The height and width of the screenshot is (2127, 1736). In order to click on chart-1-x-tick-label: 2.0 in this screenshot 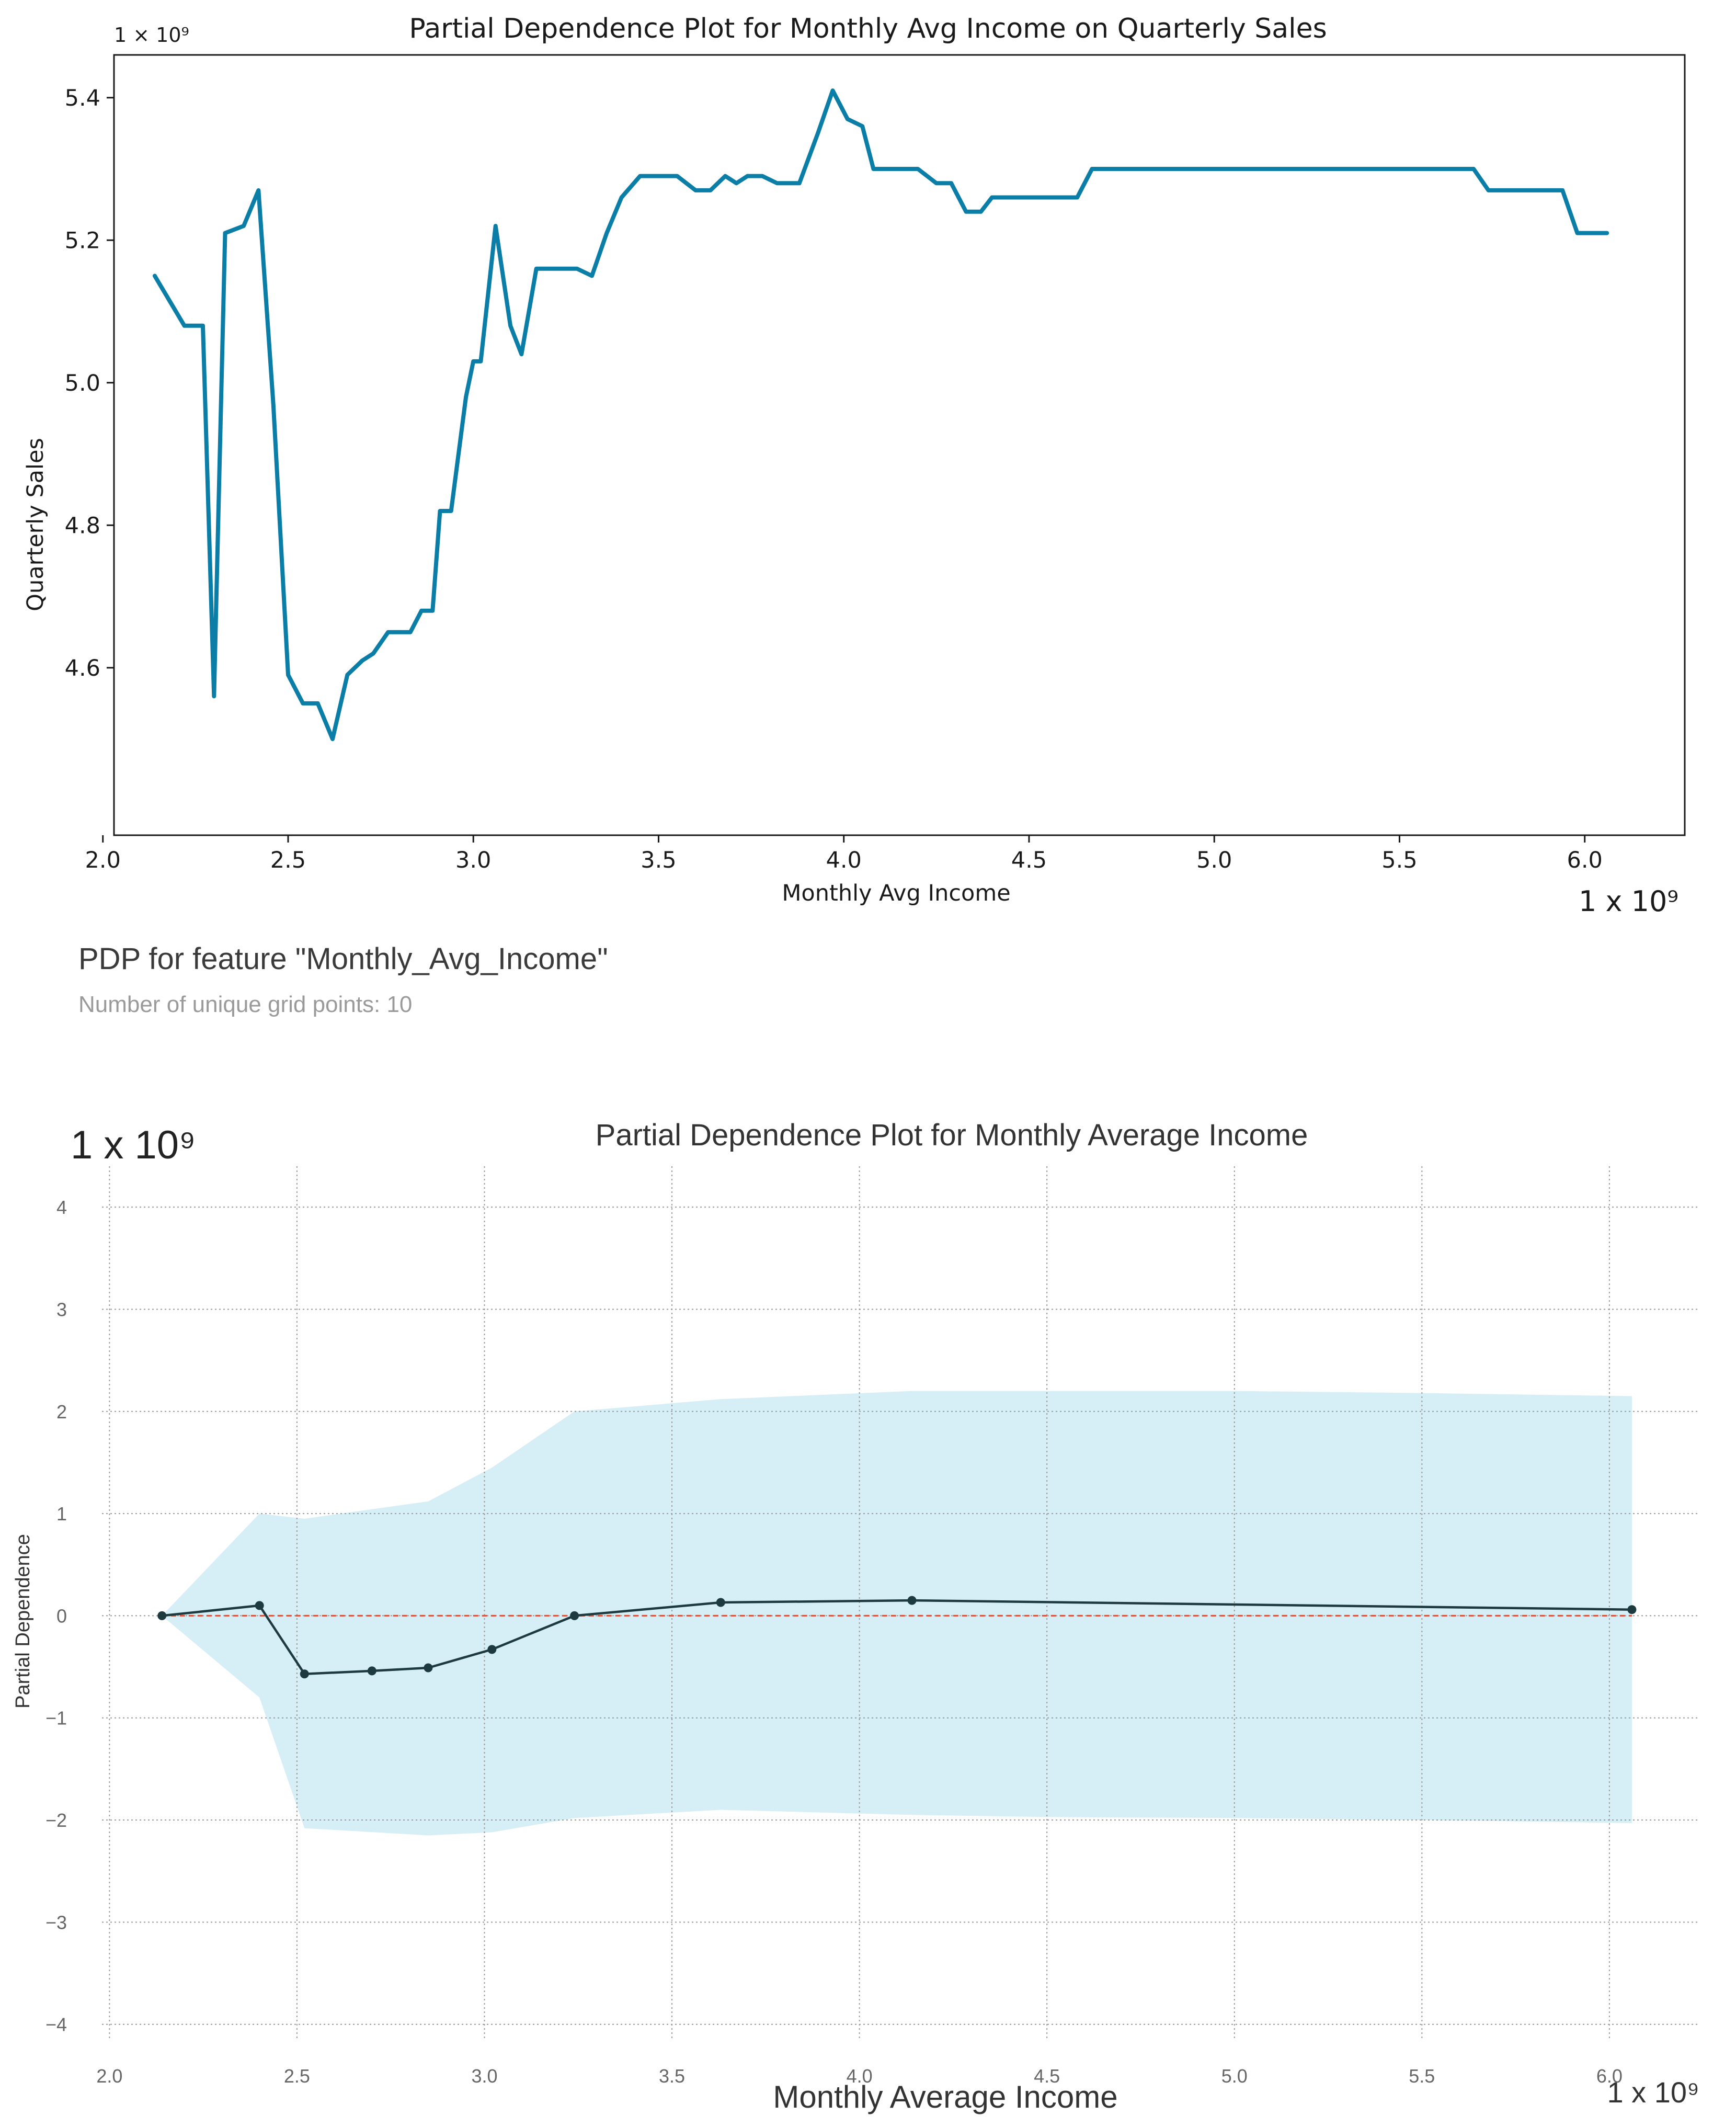, I will do `click(103, 860)`.